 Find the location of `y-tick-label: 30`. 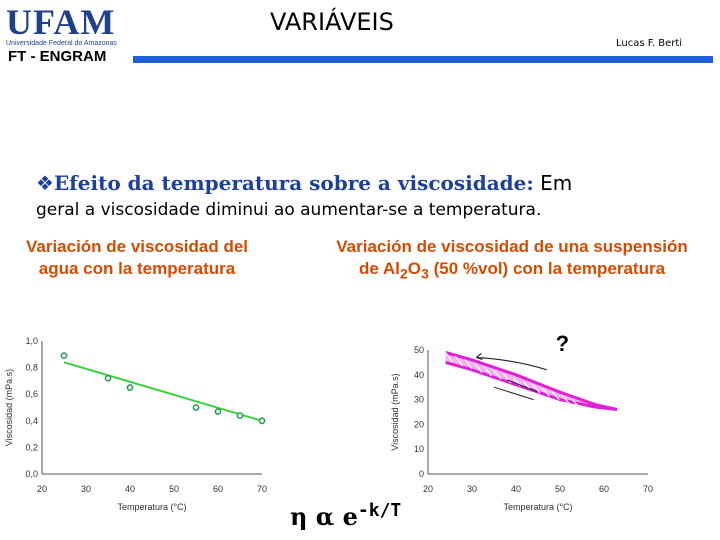

y-tick-label: 30 is located at coordinates (419, 400).